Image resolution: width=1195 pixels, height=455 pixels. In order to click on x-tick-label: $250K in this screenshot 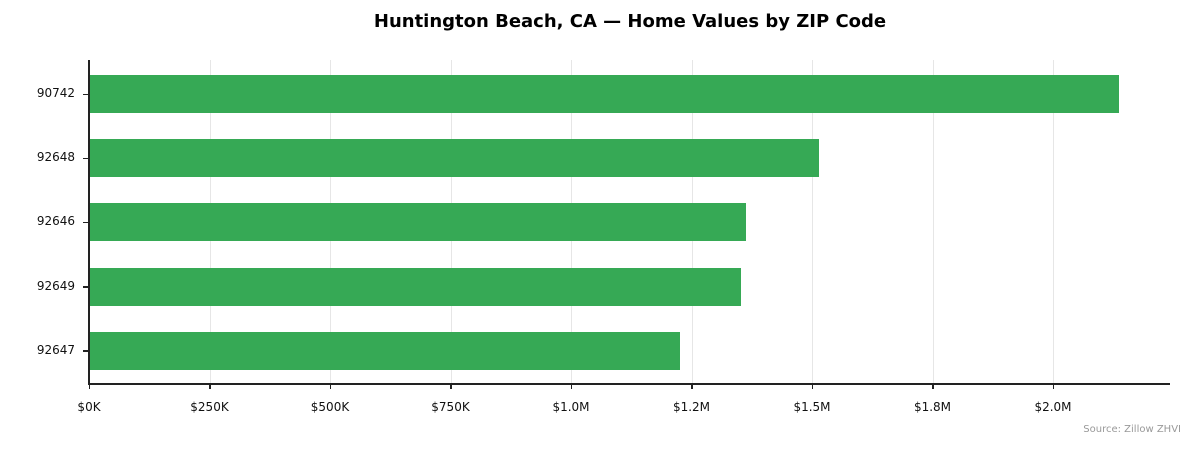, I will do `click(209, 407)`.